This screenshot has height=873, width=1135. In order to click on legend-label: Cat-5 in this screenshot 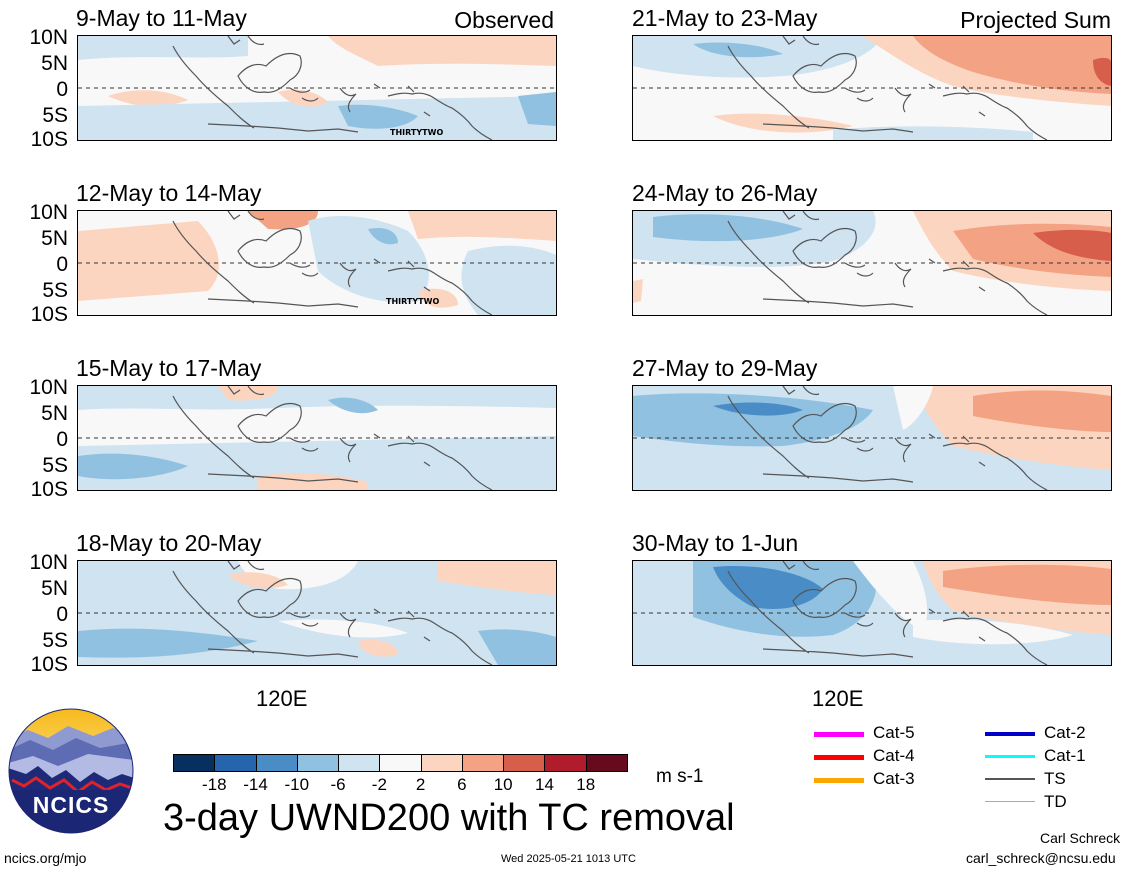, I will do `click(894, 732)`.